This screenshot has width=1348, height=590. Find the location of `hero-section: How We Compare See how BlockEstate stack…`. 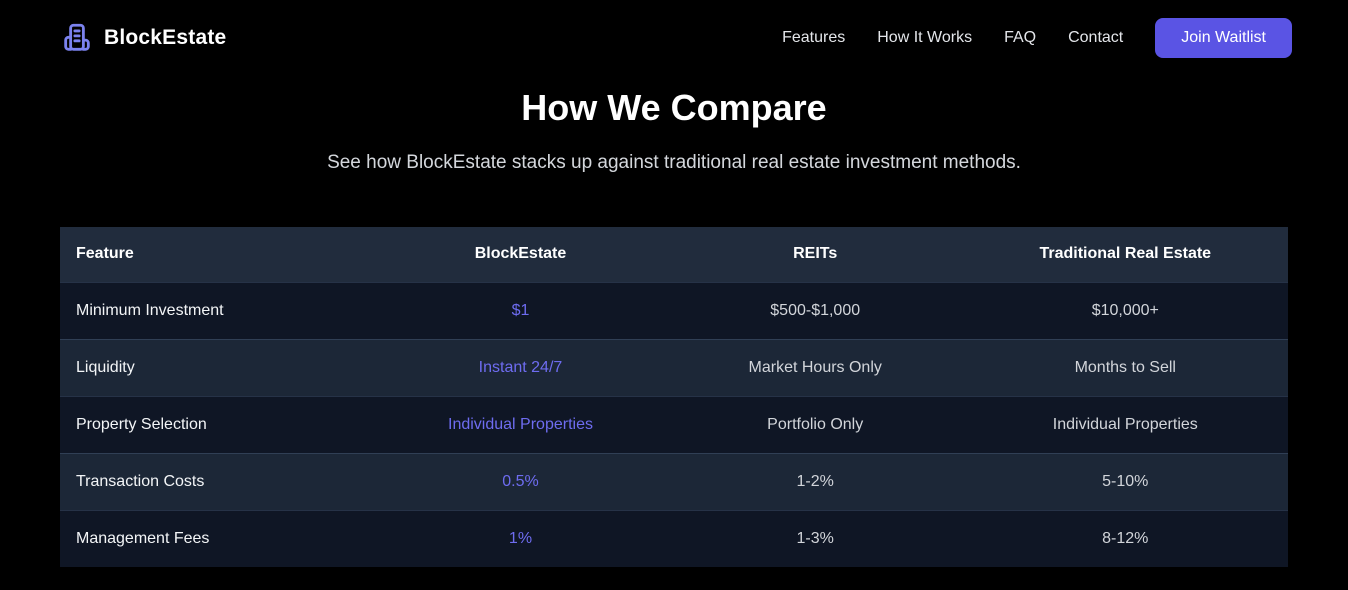

hero-section: How We Compare See how BlockEstate stack… is located at coordinates (674, 130).